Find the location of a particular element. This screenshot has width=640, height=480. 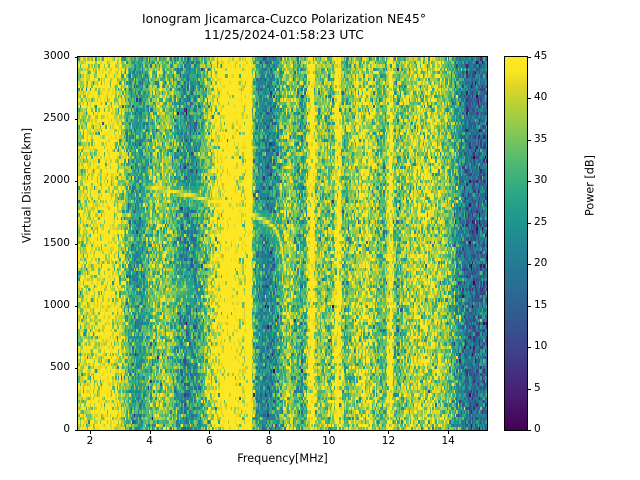

y-tick-label: 0 is located at coordinates (66, 429).